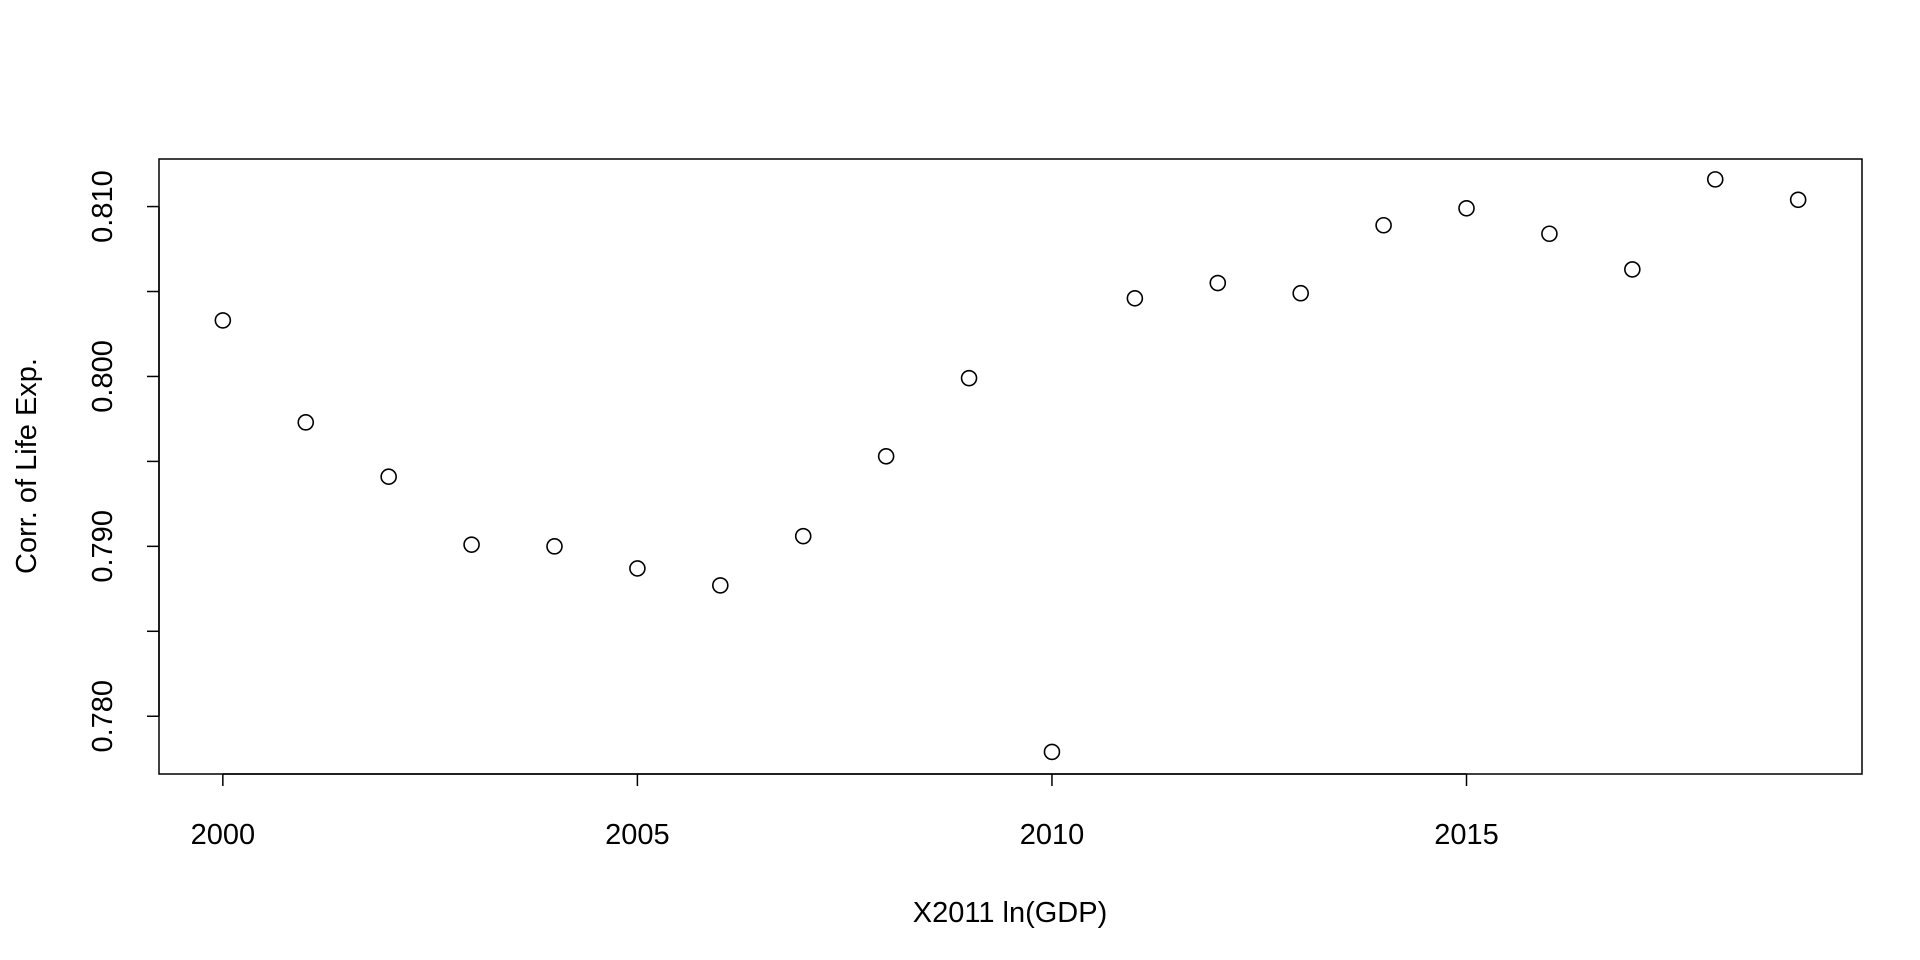 Image resolution: width=1920 pixels, height=960 pixels. What do you see at coordinates (103, 206) in the screenshot?
I see `y-tick-label: 0.810` at bounding box center [103, 206].